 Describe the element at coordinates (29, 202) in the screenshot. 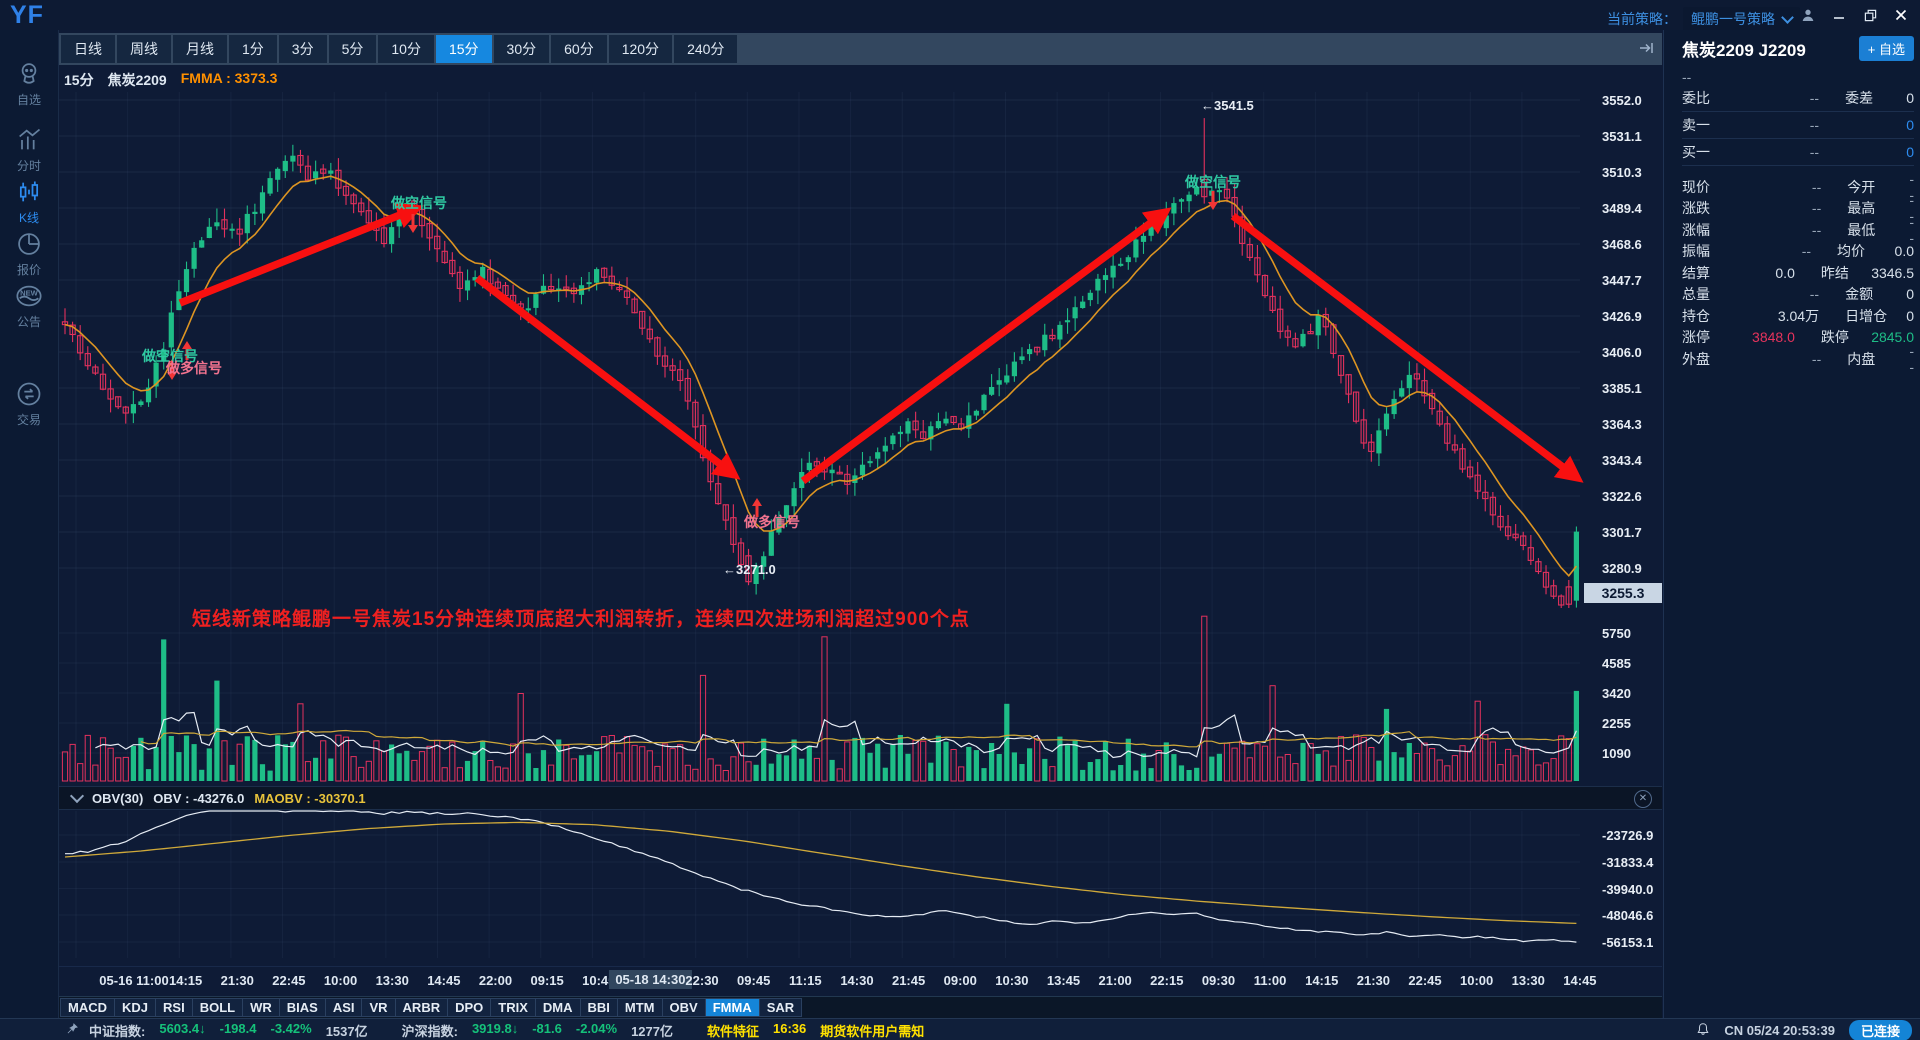

I see `sidebar-item-K线: K线` at that location.